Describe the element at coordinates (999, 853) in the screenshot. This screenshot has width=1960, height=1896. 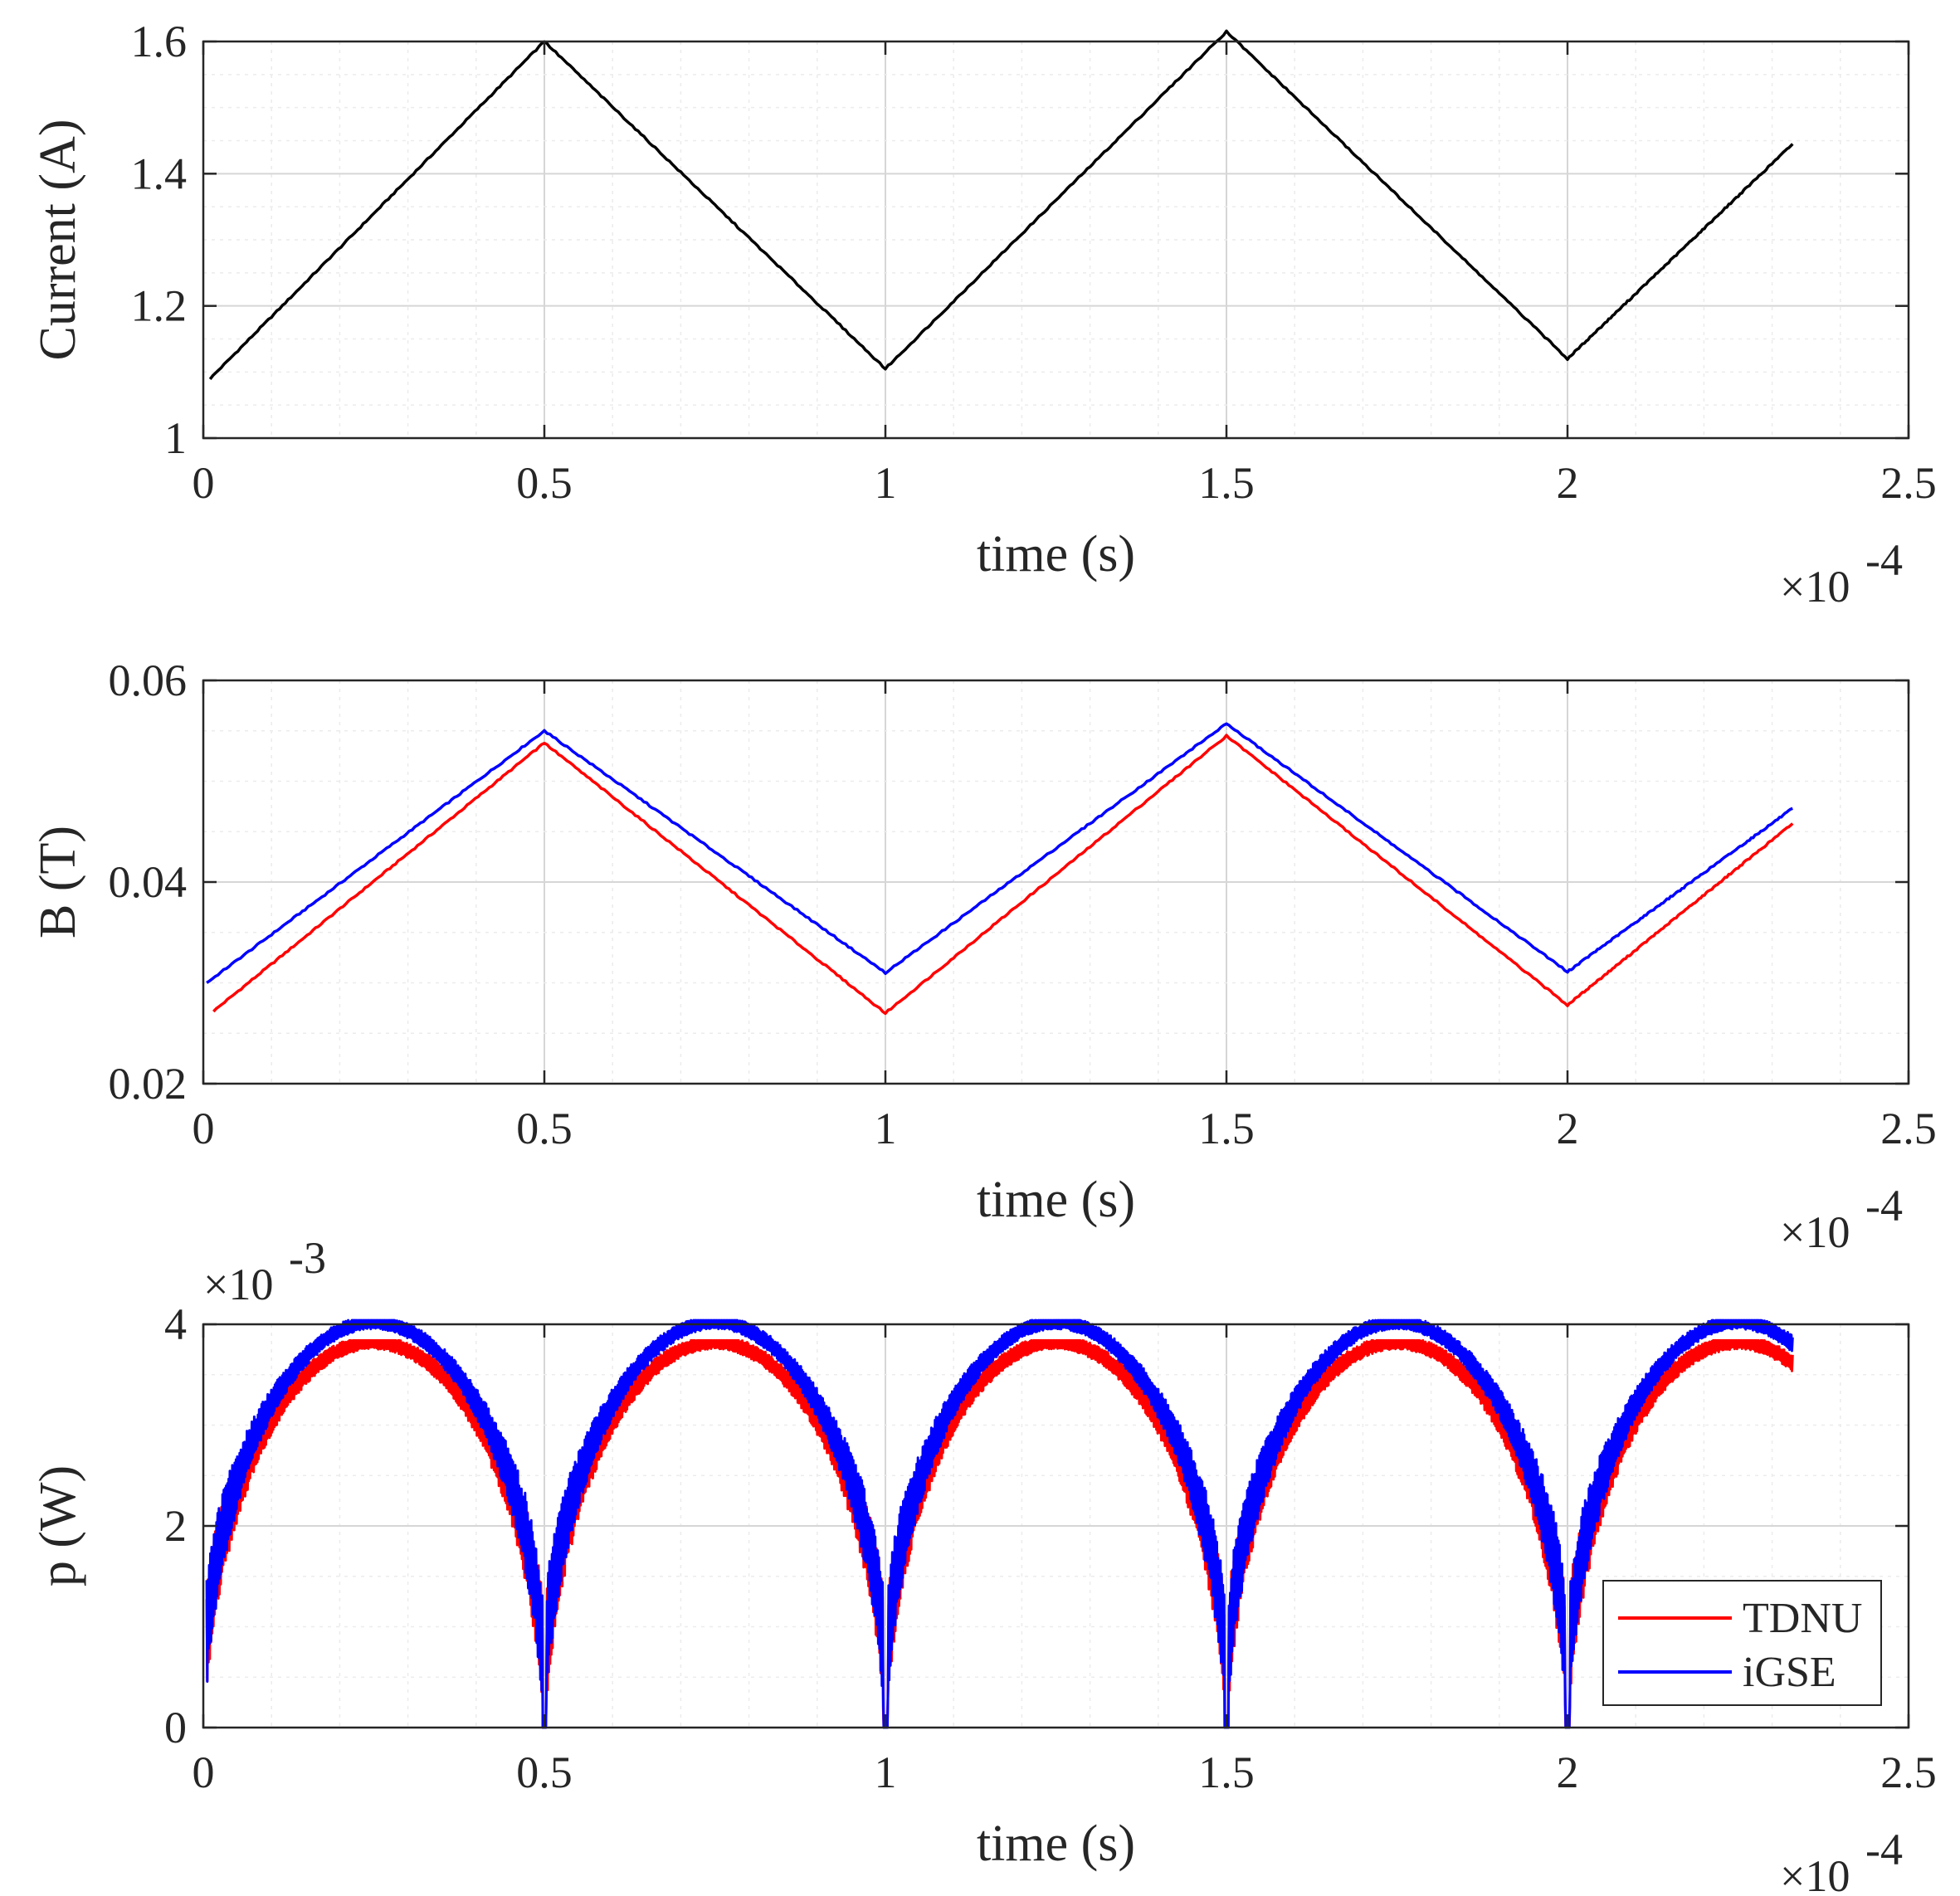
I see `flux-density-series-igse` at that location.